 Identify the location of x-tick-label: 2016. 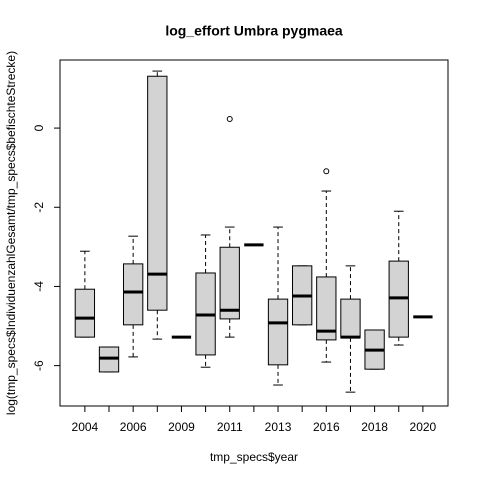
(326, 427).